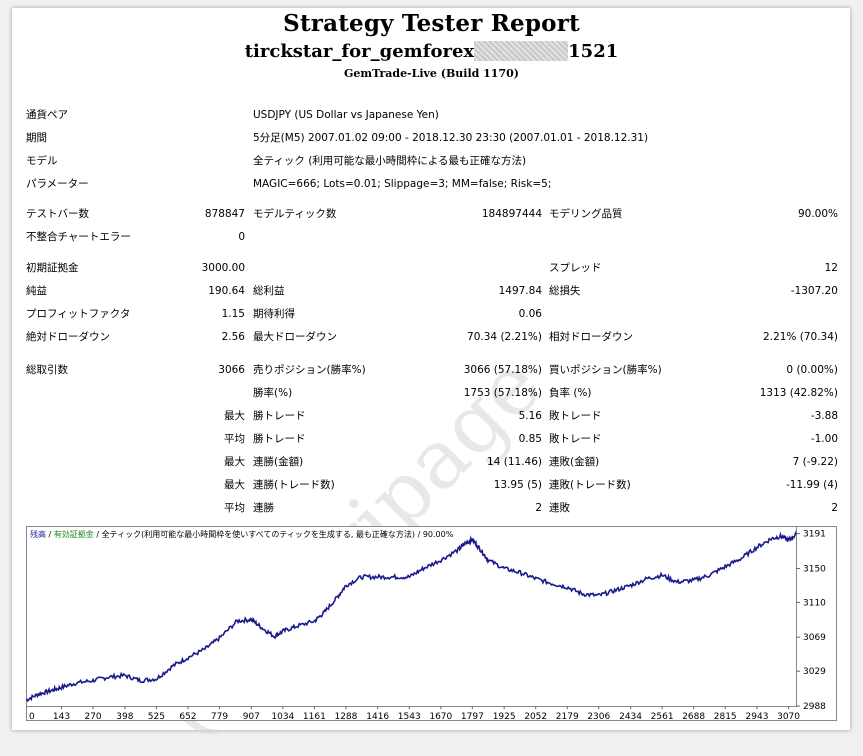 This screenshot has width=863, height=756. I want to click on net-value: 190.64, so click(226, 291).